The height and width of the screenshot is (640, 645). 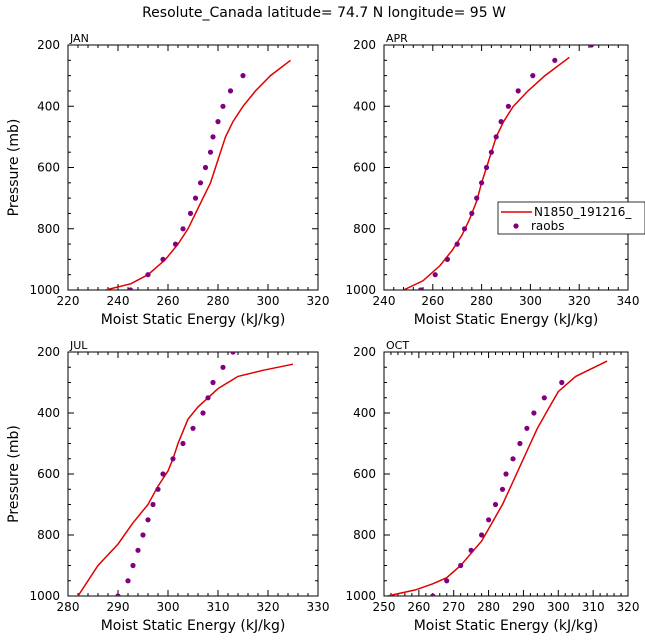 I want to click on y-axis-label: Pressure (mb), so click(x=14, y=474).